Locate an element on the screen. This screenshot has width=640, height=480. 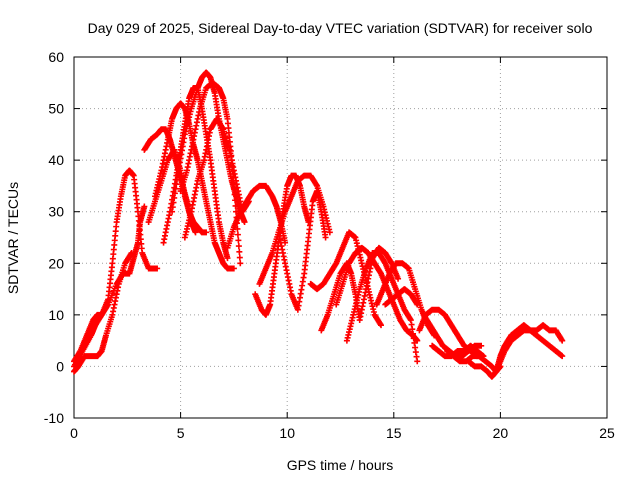
y-tick-label: 60 is located at coordinates (56, 57).